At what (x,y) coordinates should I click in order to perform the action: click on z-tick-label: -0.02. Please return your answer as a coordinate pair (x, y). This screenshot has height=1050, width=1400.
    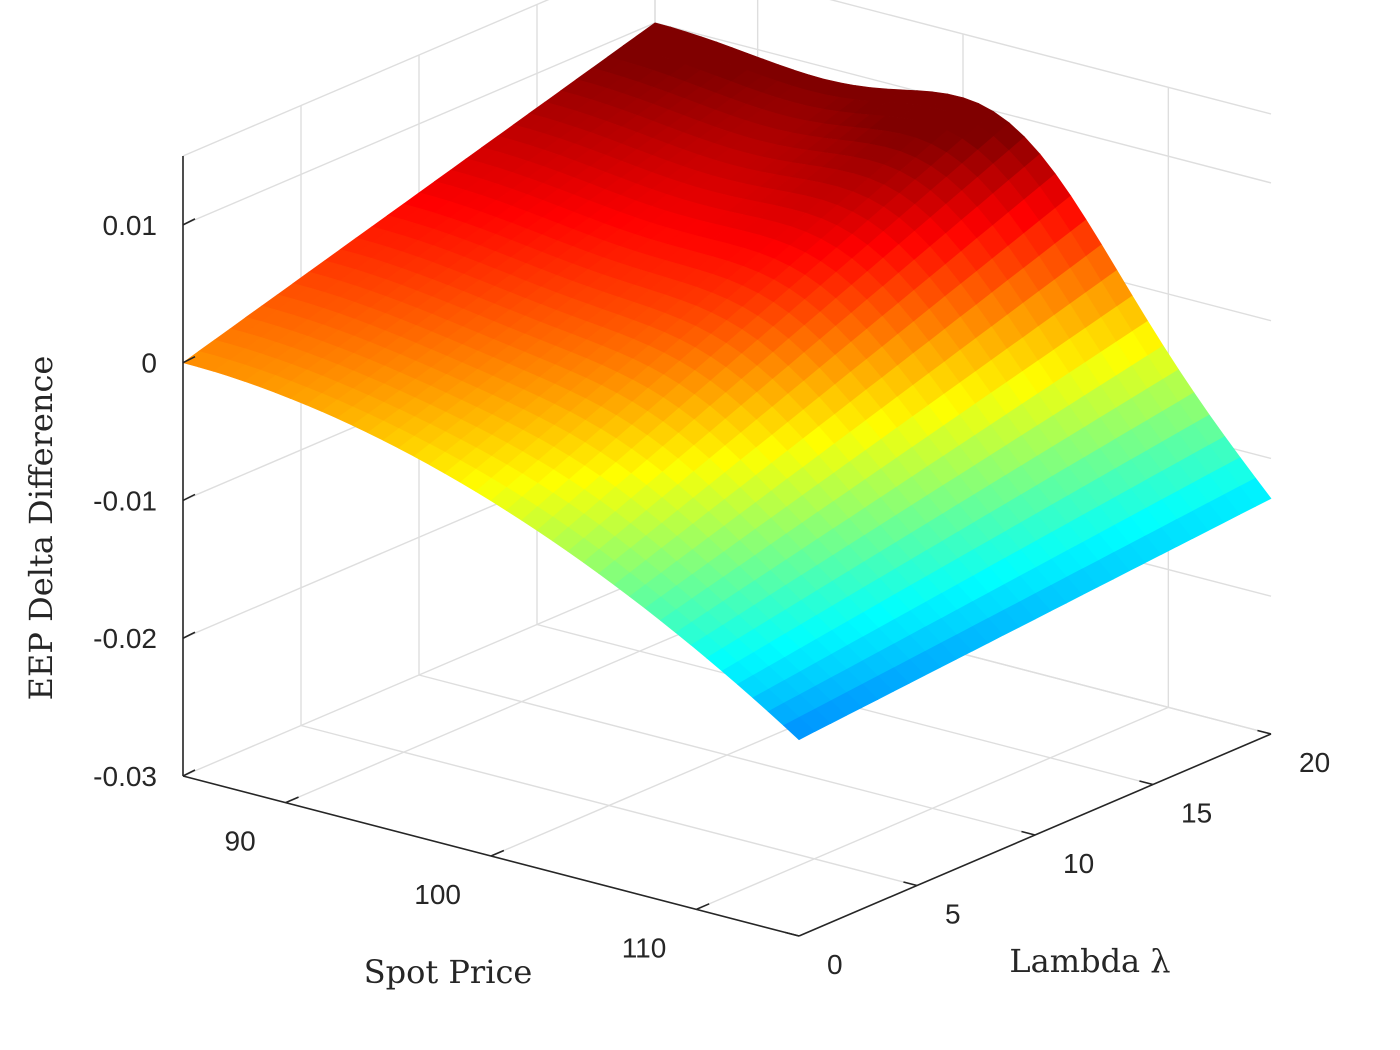
    Looking at the image, I should click on (125, 638).